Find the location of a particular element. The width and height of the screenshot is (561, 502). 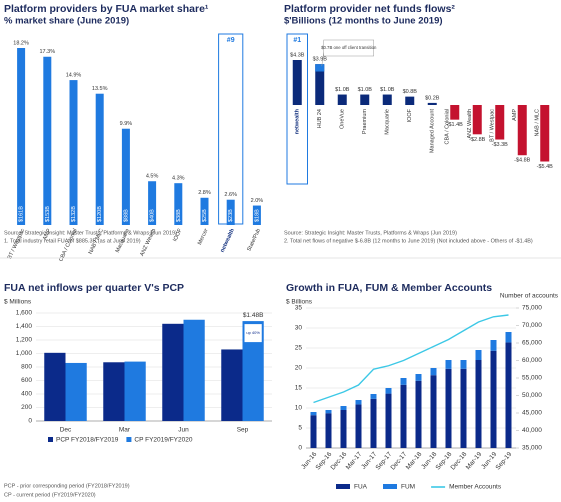

y2-axis-label: Number of accounts is located at coordinates (529, 296).